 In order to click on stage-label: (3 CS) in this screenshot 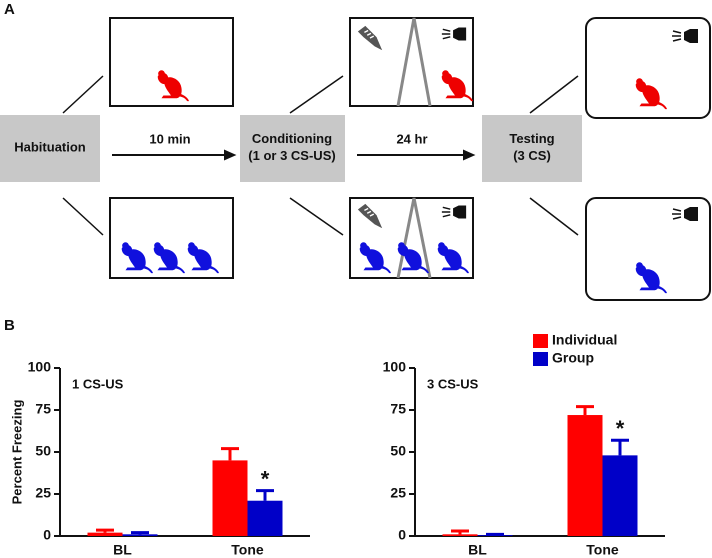, I will do `click(532, 155)`.